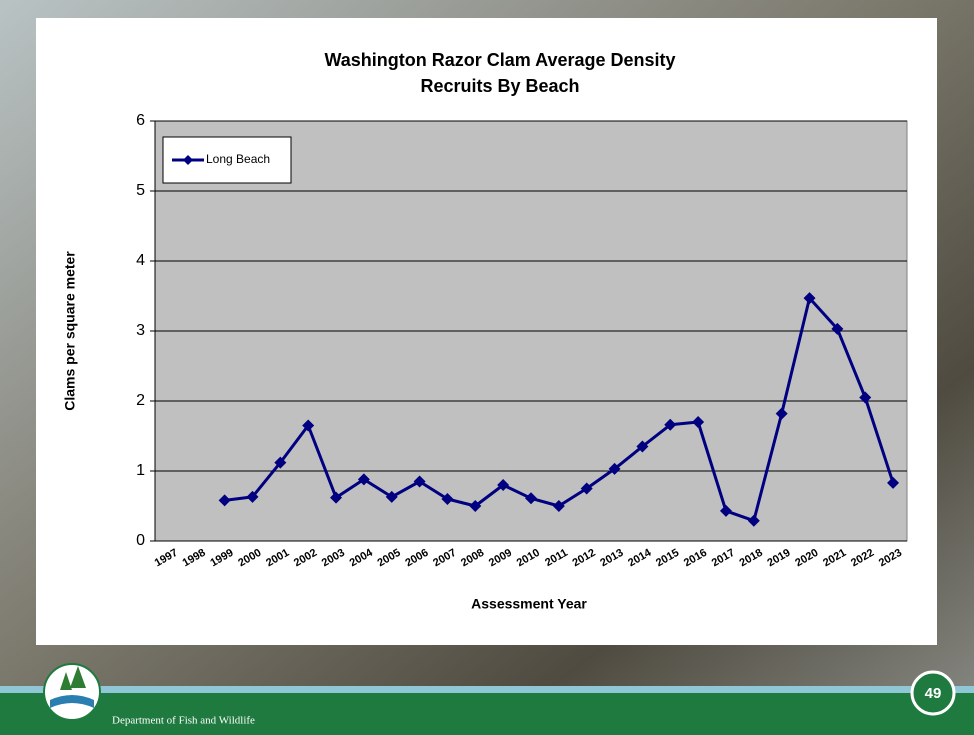 The width and height of the screenshot is (974, 735). I want to click on legend-marker, so click(188, 160).